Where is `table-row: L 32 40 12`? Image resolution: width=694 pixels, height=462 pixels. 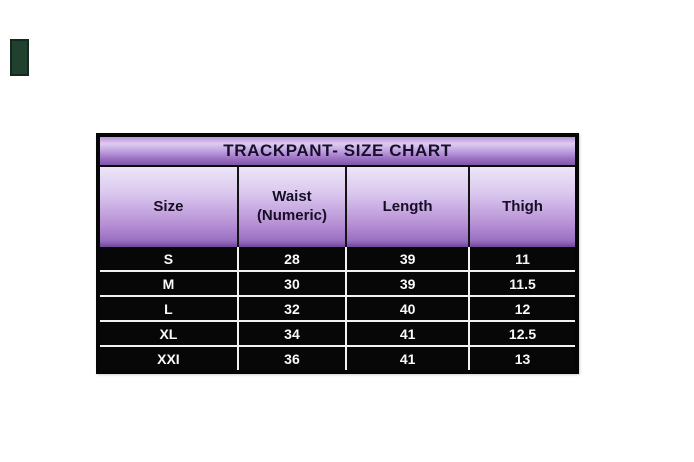
table-row: L 32 40 12 is located at coordinates (337, 307).